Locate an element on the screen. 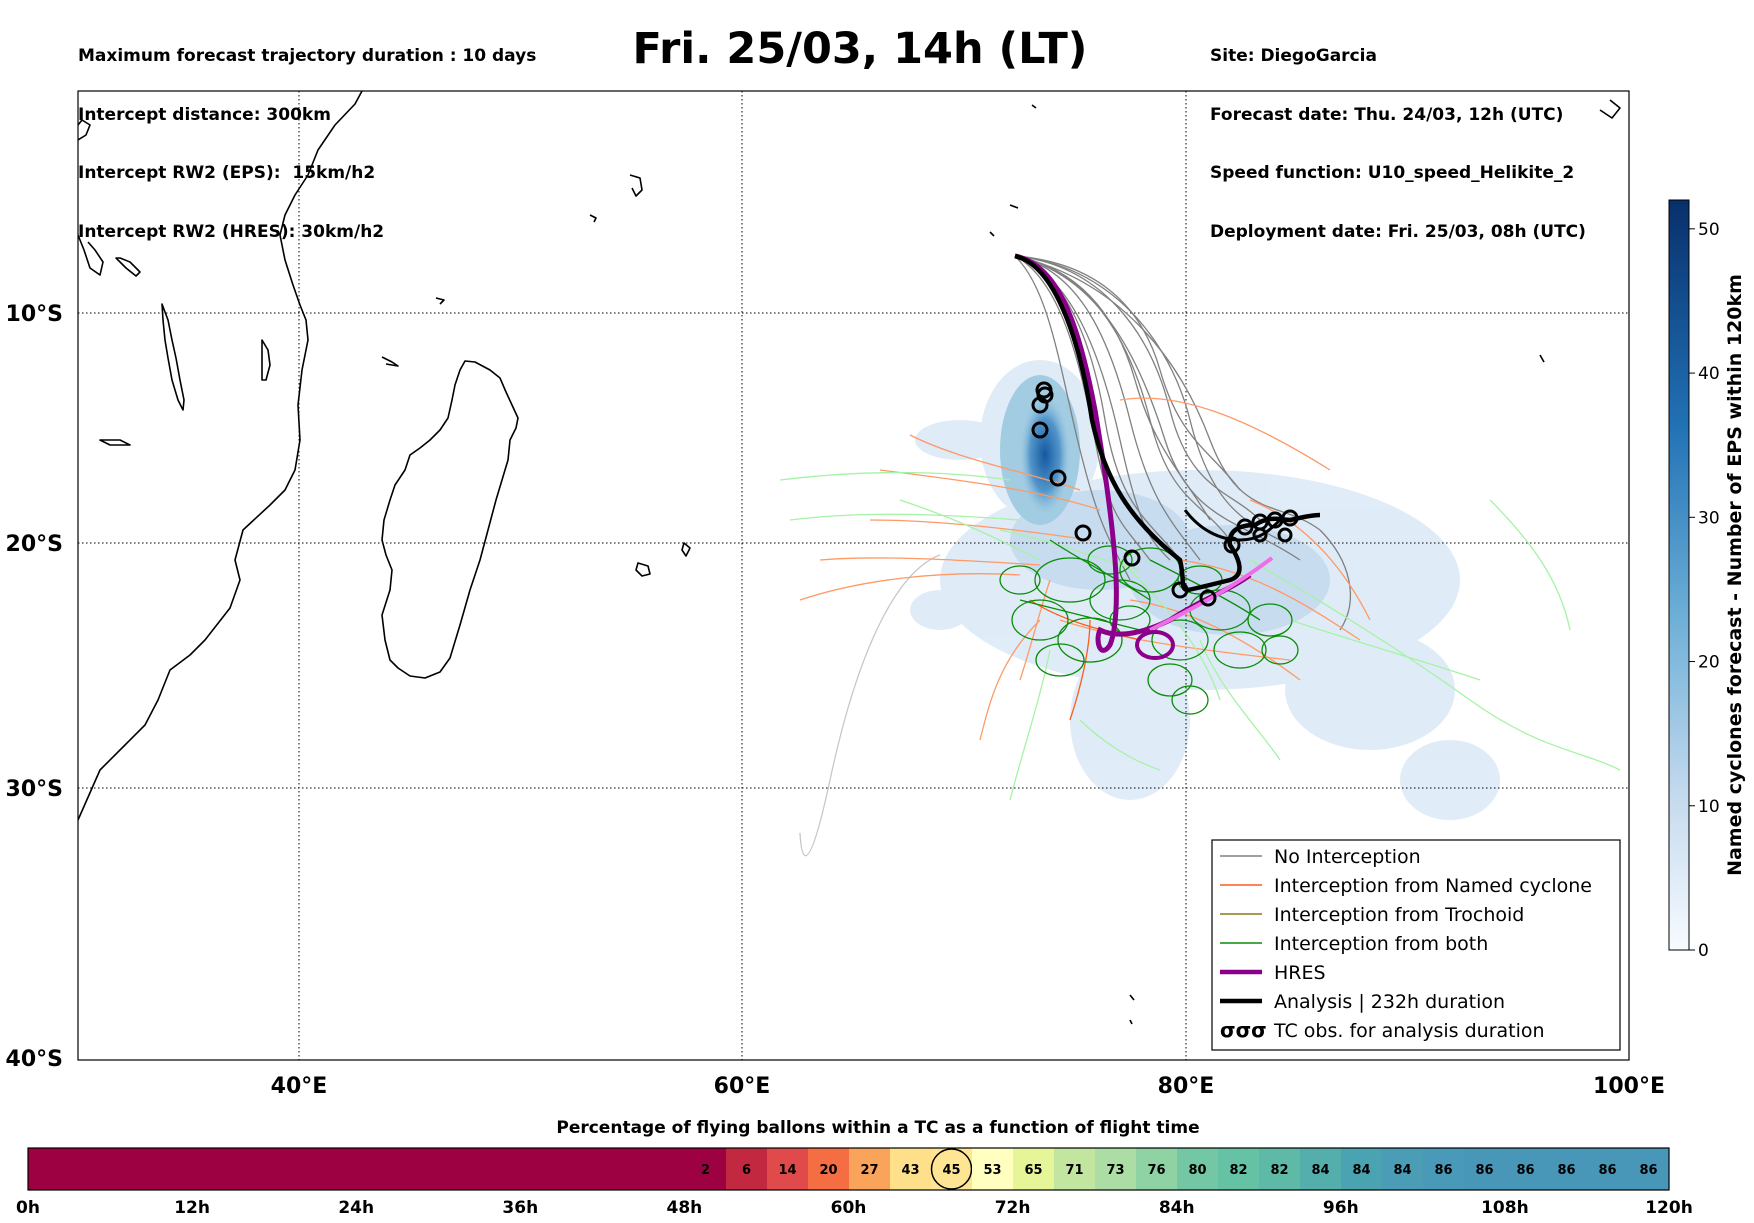 This screenshot has height=1223, width=1754. lon-tick-label: 80°E is located at coordinates (1186, 1086).